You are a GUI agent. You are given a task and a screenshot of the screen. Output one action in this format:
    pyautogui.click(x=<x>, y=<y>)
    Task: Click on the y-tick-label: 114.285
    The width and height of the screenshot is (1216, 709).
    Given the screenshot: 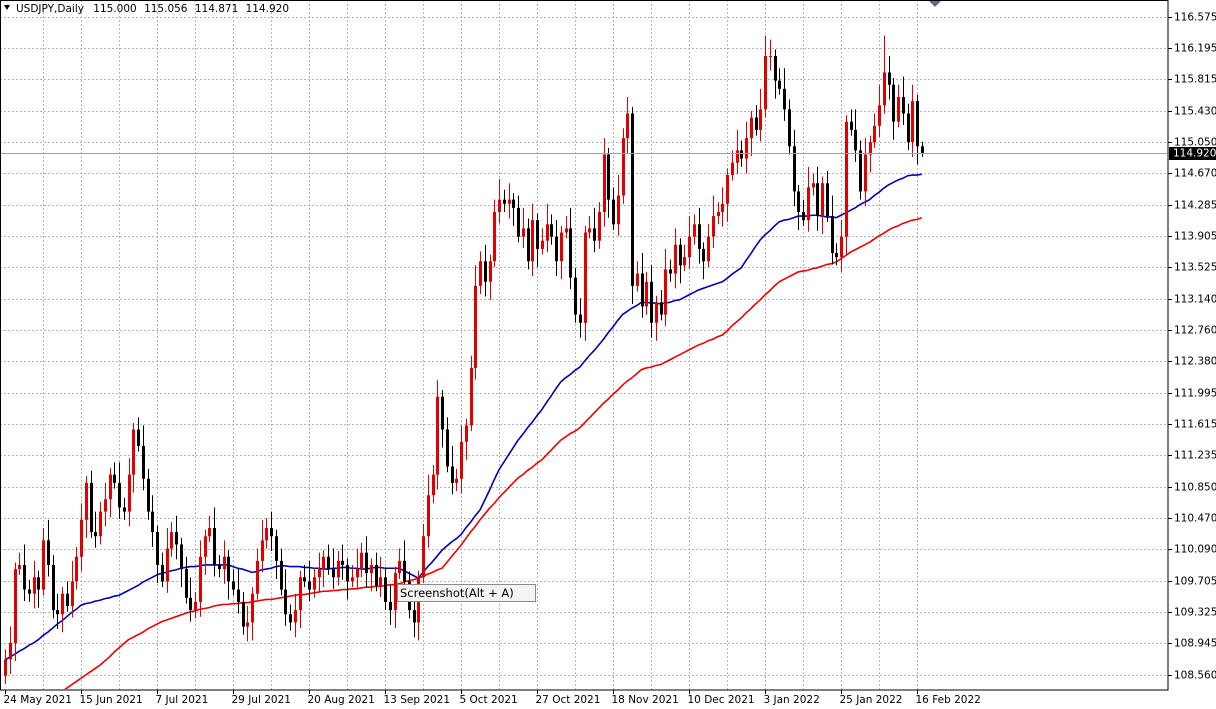 What is the action you would take?
    pyautogui.click(x=1195, y=206)
    